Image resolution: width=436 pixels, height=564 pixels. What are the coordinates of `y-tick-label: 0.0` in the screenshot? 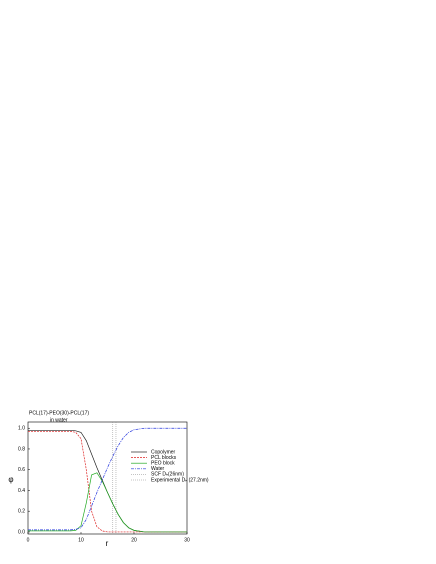 It's located at (21, 532).